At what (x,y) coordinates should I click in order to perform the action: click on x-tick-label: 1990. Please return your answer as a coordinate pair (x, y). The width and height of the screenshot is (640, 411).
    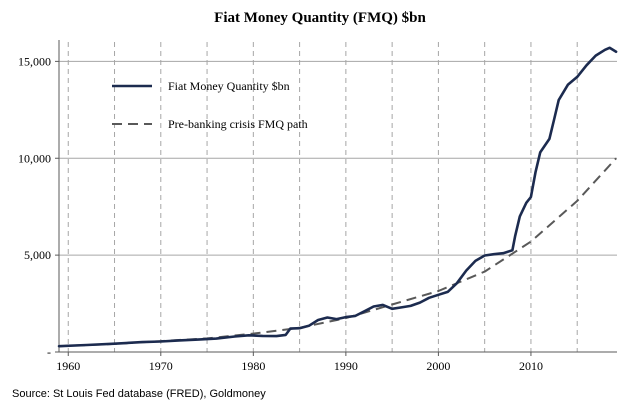
    Looking at the image, I should click on (346, 366).